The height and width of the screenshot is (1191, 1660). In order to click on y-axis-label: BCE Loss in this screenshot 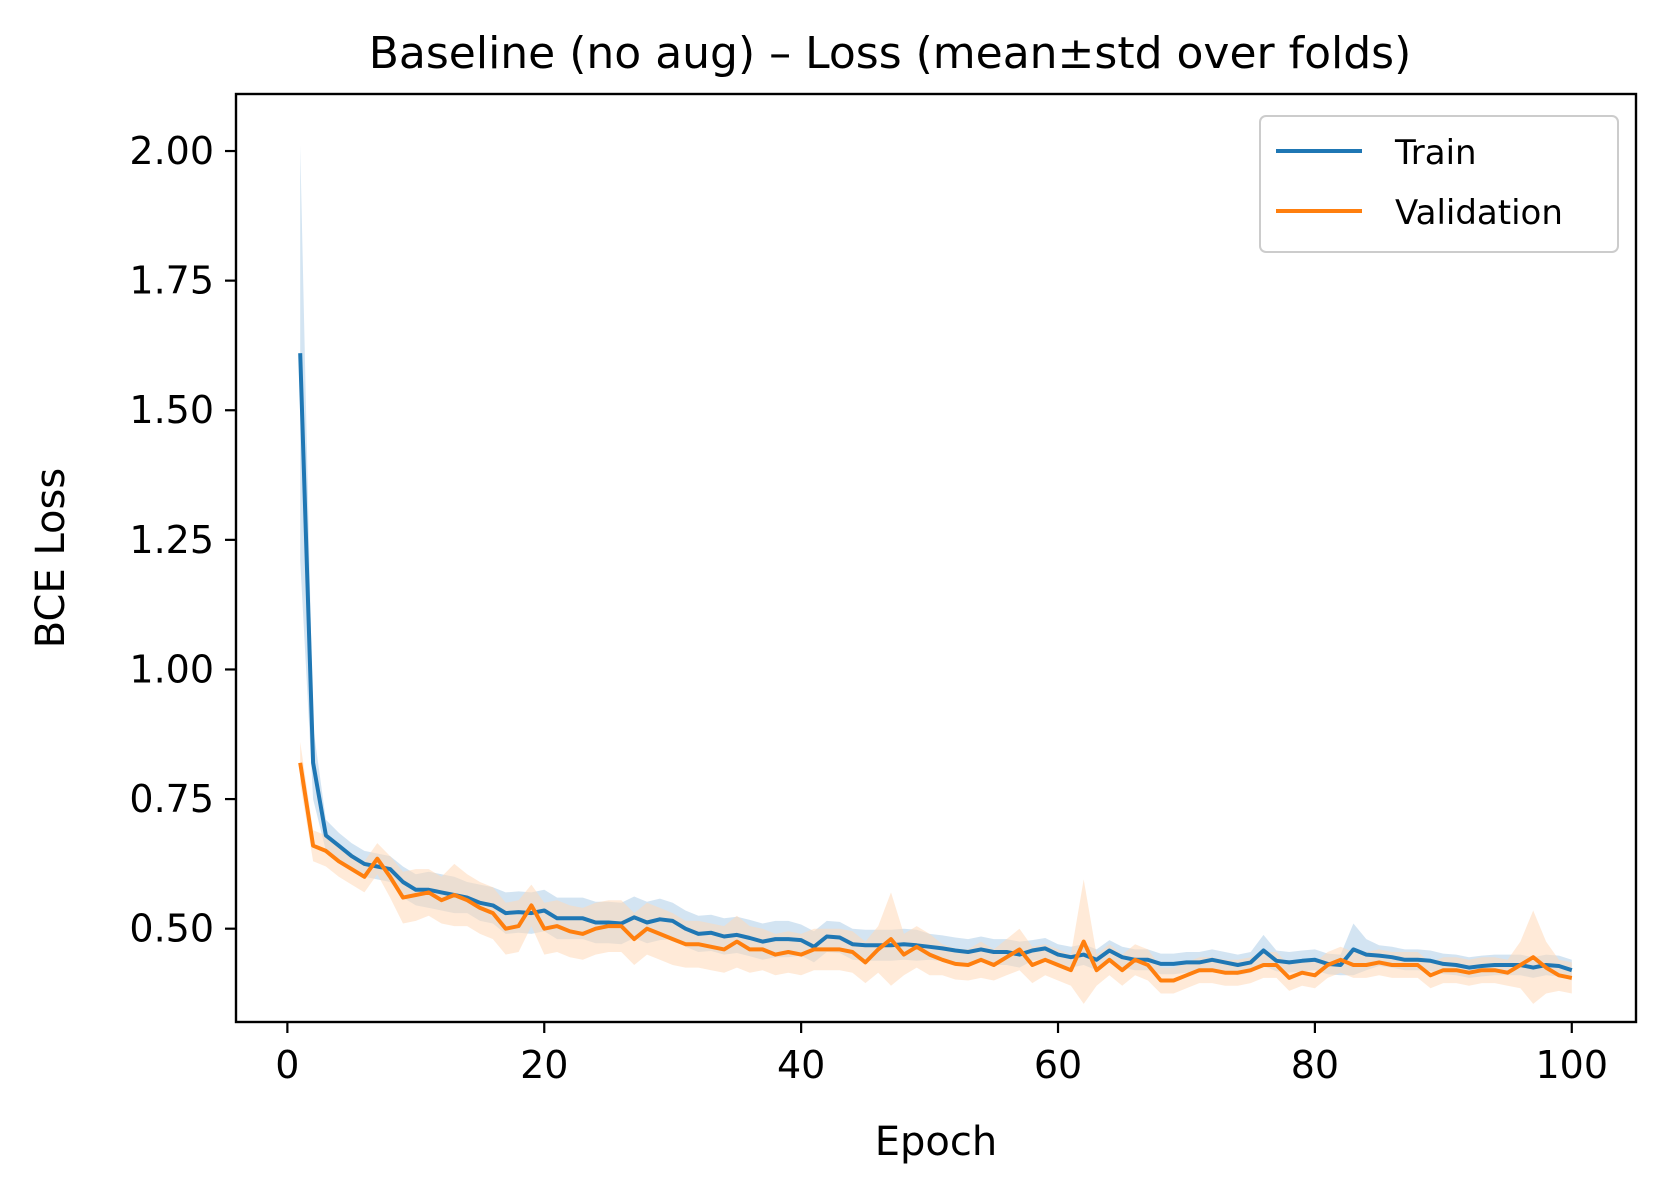, I will do `click(51, 558)`.